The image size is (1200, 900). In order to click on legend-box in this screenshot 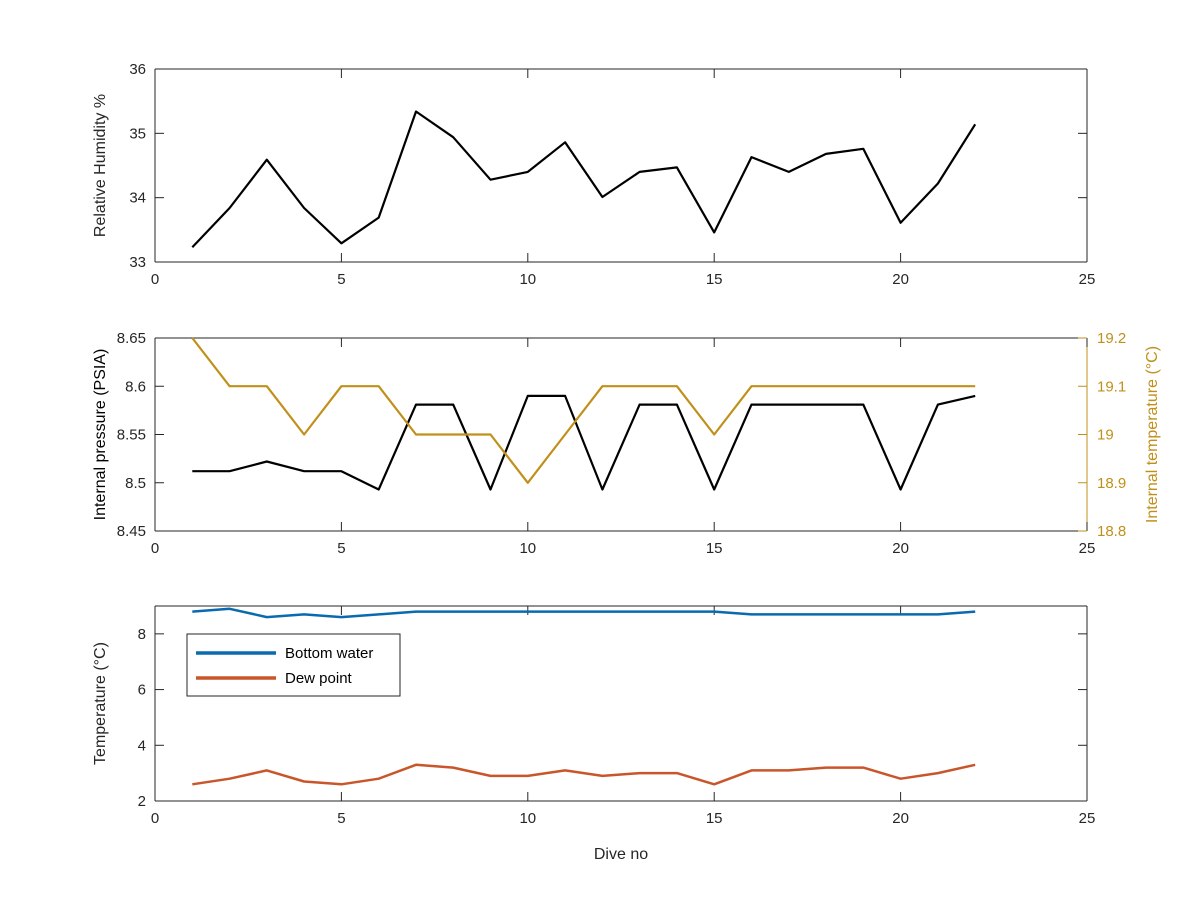, I will do `click(293, 665)`.